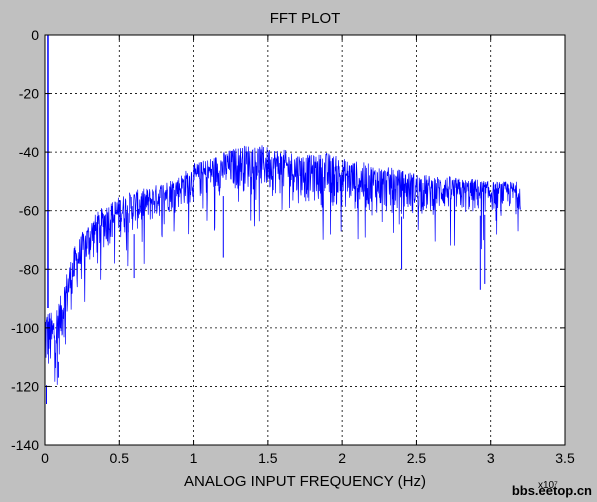 This screenshot has height=502, width=597. What do you see at coordinates (342, 458) in the screenshot?
I see `x-tick-label: 2` at bounding box center [342, 458].